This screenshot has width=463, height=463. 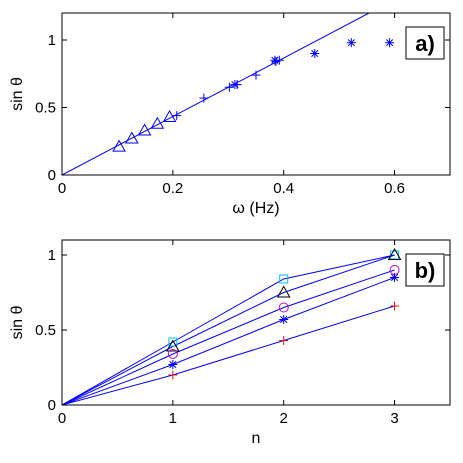 I want to click on x-tick-label: 0.2, so click(x=172, y=188).